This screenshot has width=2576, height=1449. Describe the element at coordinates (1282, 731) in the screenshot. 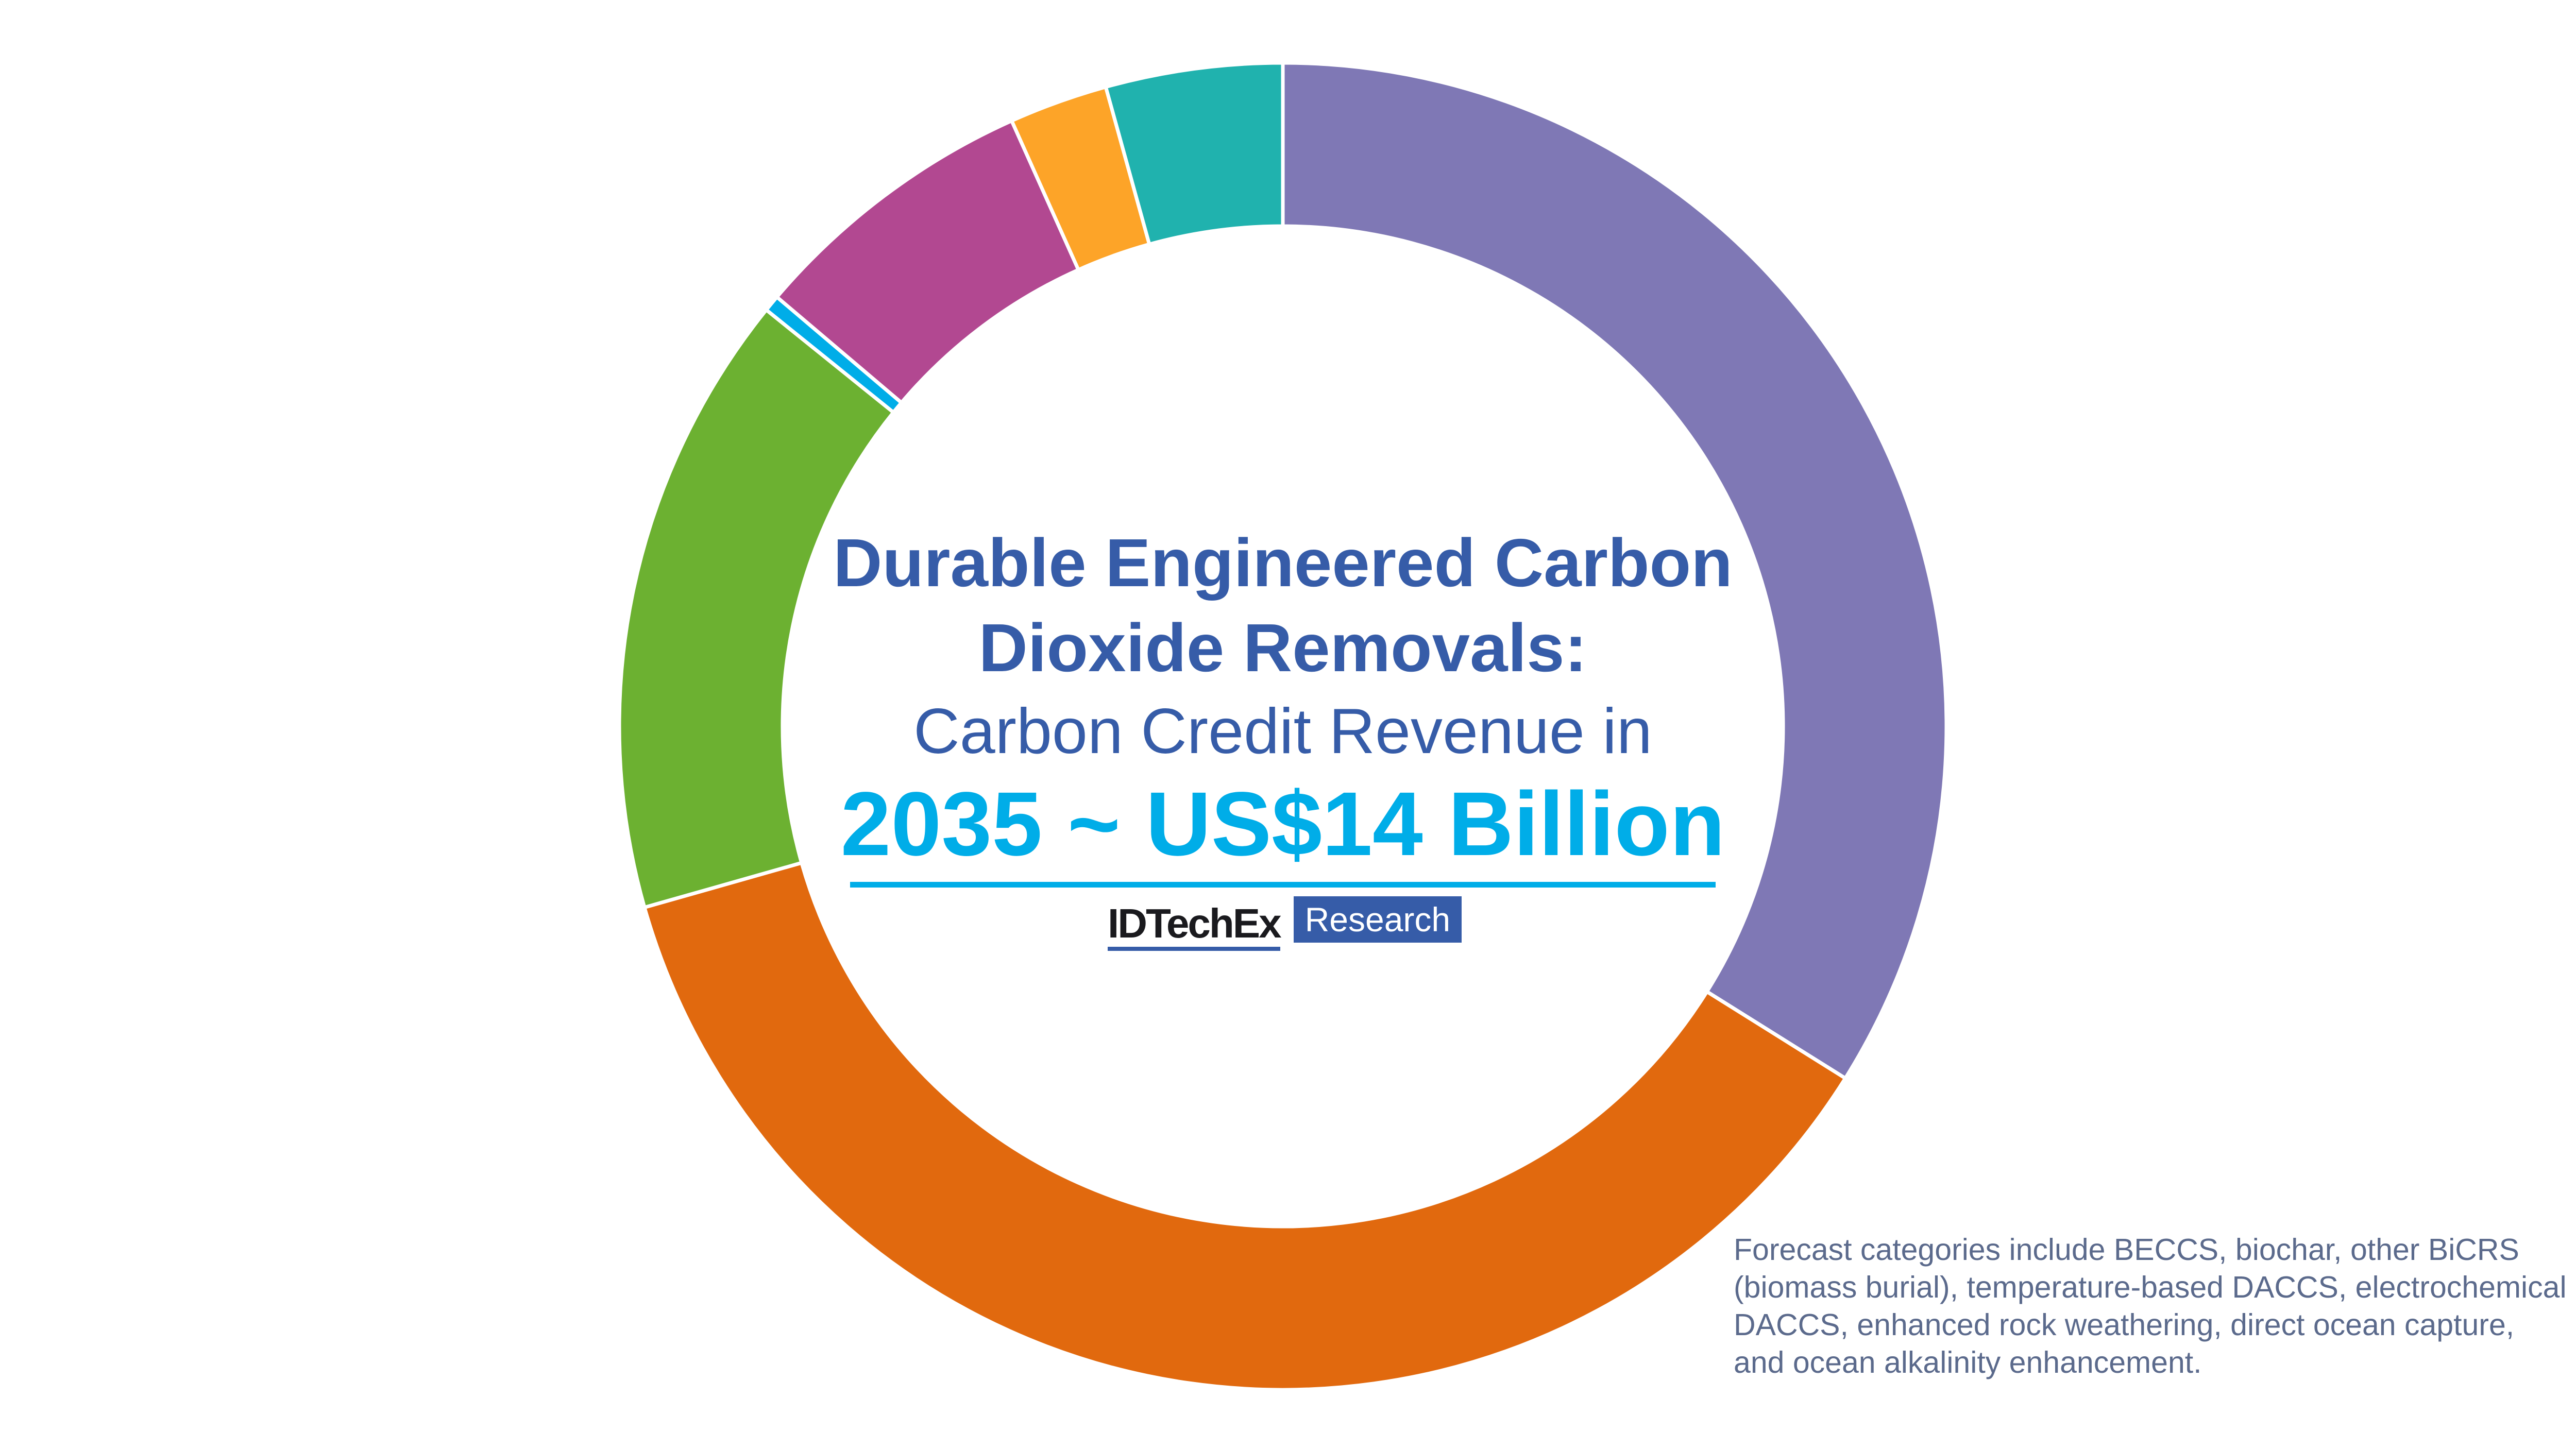

I see `chart-subtitle: Carbon Credit Revenue in` at that location.